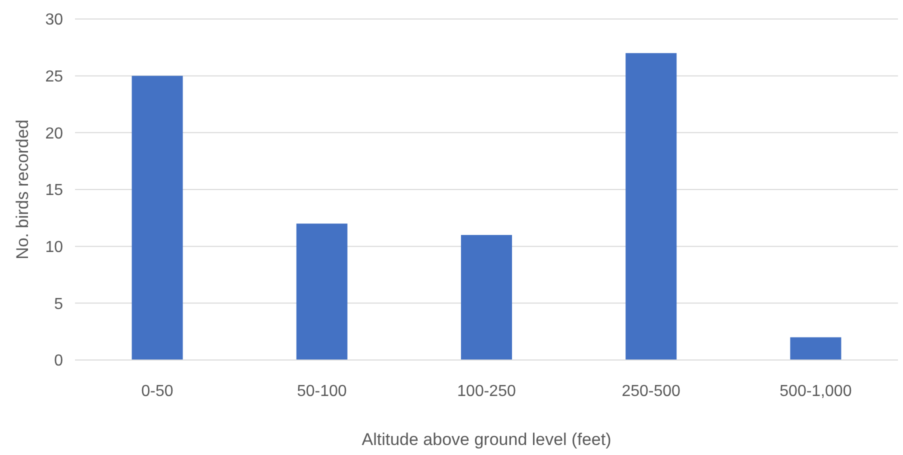 This screenshot has height=455, width=903. Describe the element at coordinates (157, 391) in the screenshot. I see `x-tick-label: 0-50` at that location.